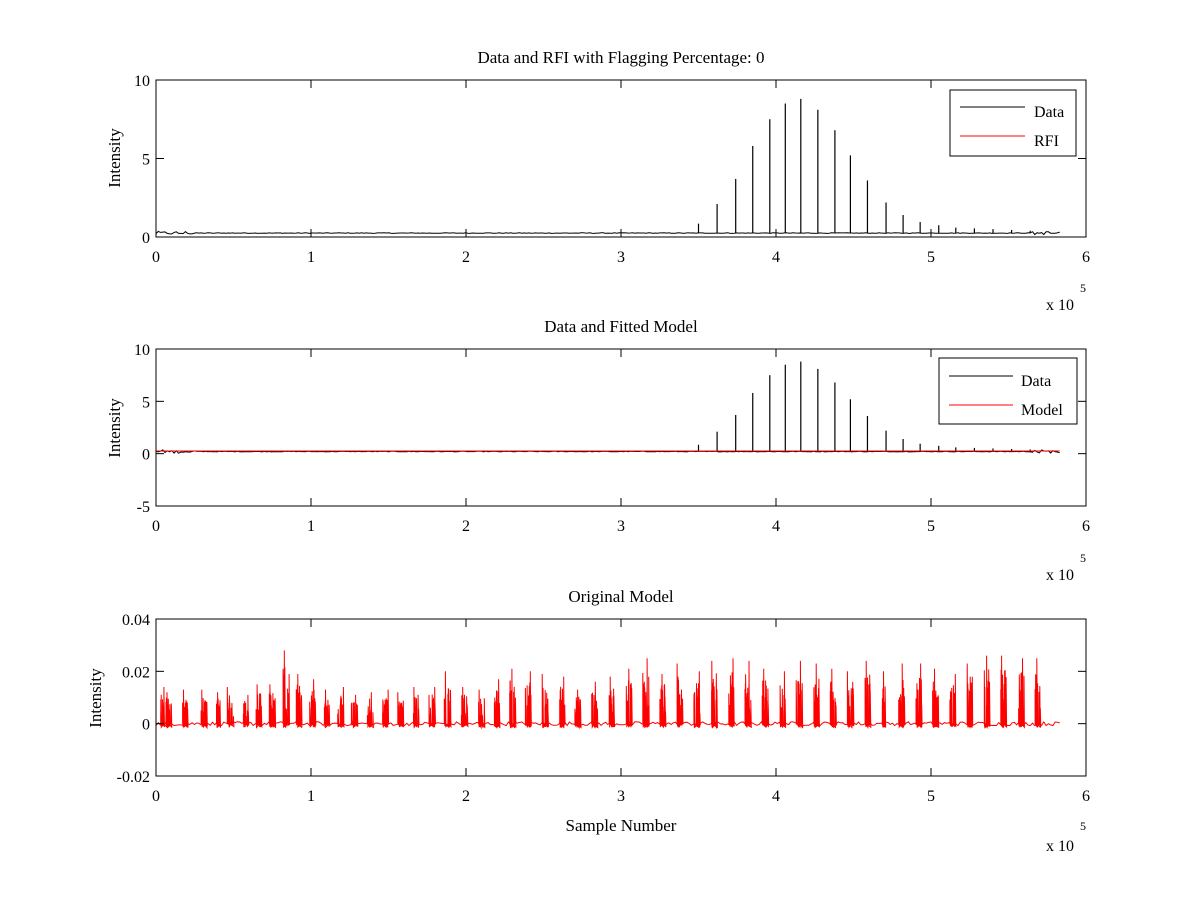 This screenshot has width=1200, height=900. Describe the element at coordinates (621, 825) in the screenshot. I see `x-axis-label: Sample Number` at that location.